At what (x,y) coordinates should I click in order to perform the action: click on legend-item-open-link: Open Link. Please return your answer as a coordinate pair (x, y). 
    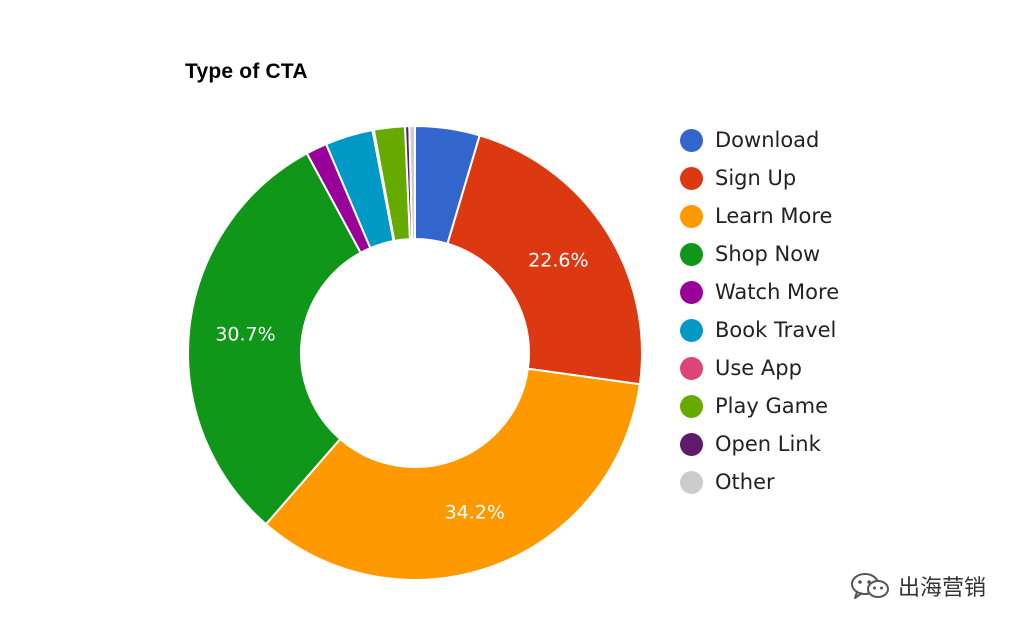
    Looking at the image, I should click on (759, 444).